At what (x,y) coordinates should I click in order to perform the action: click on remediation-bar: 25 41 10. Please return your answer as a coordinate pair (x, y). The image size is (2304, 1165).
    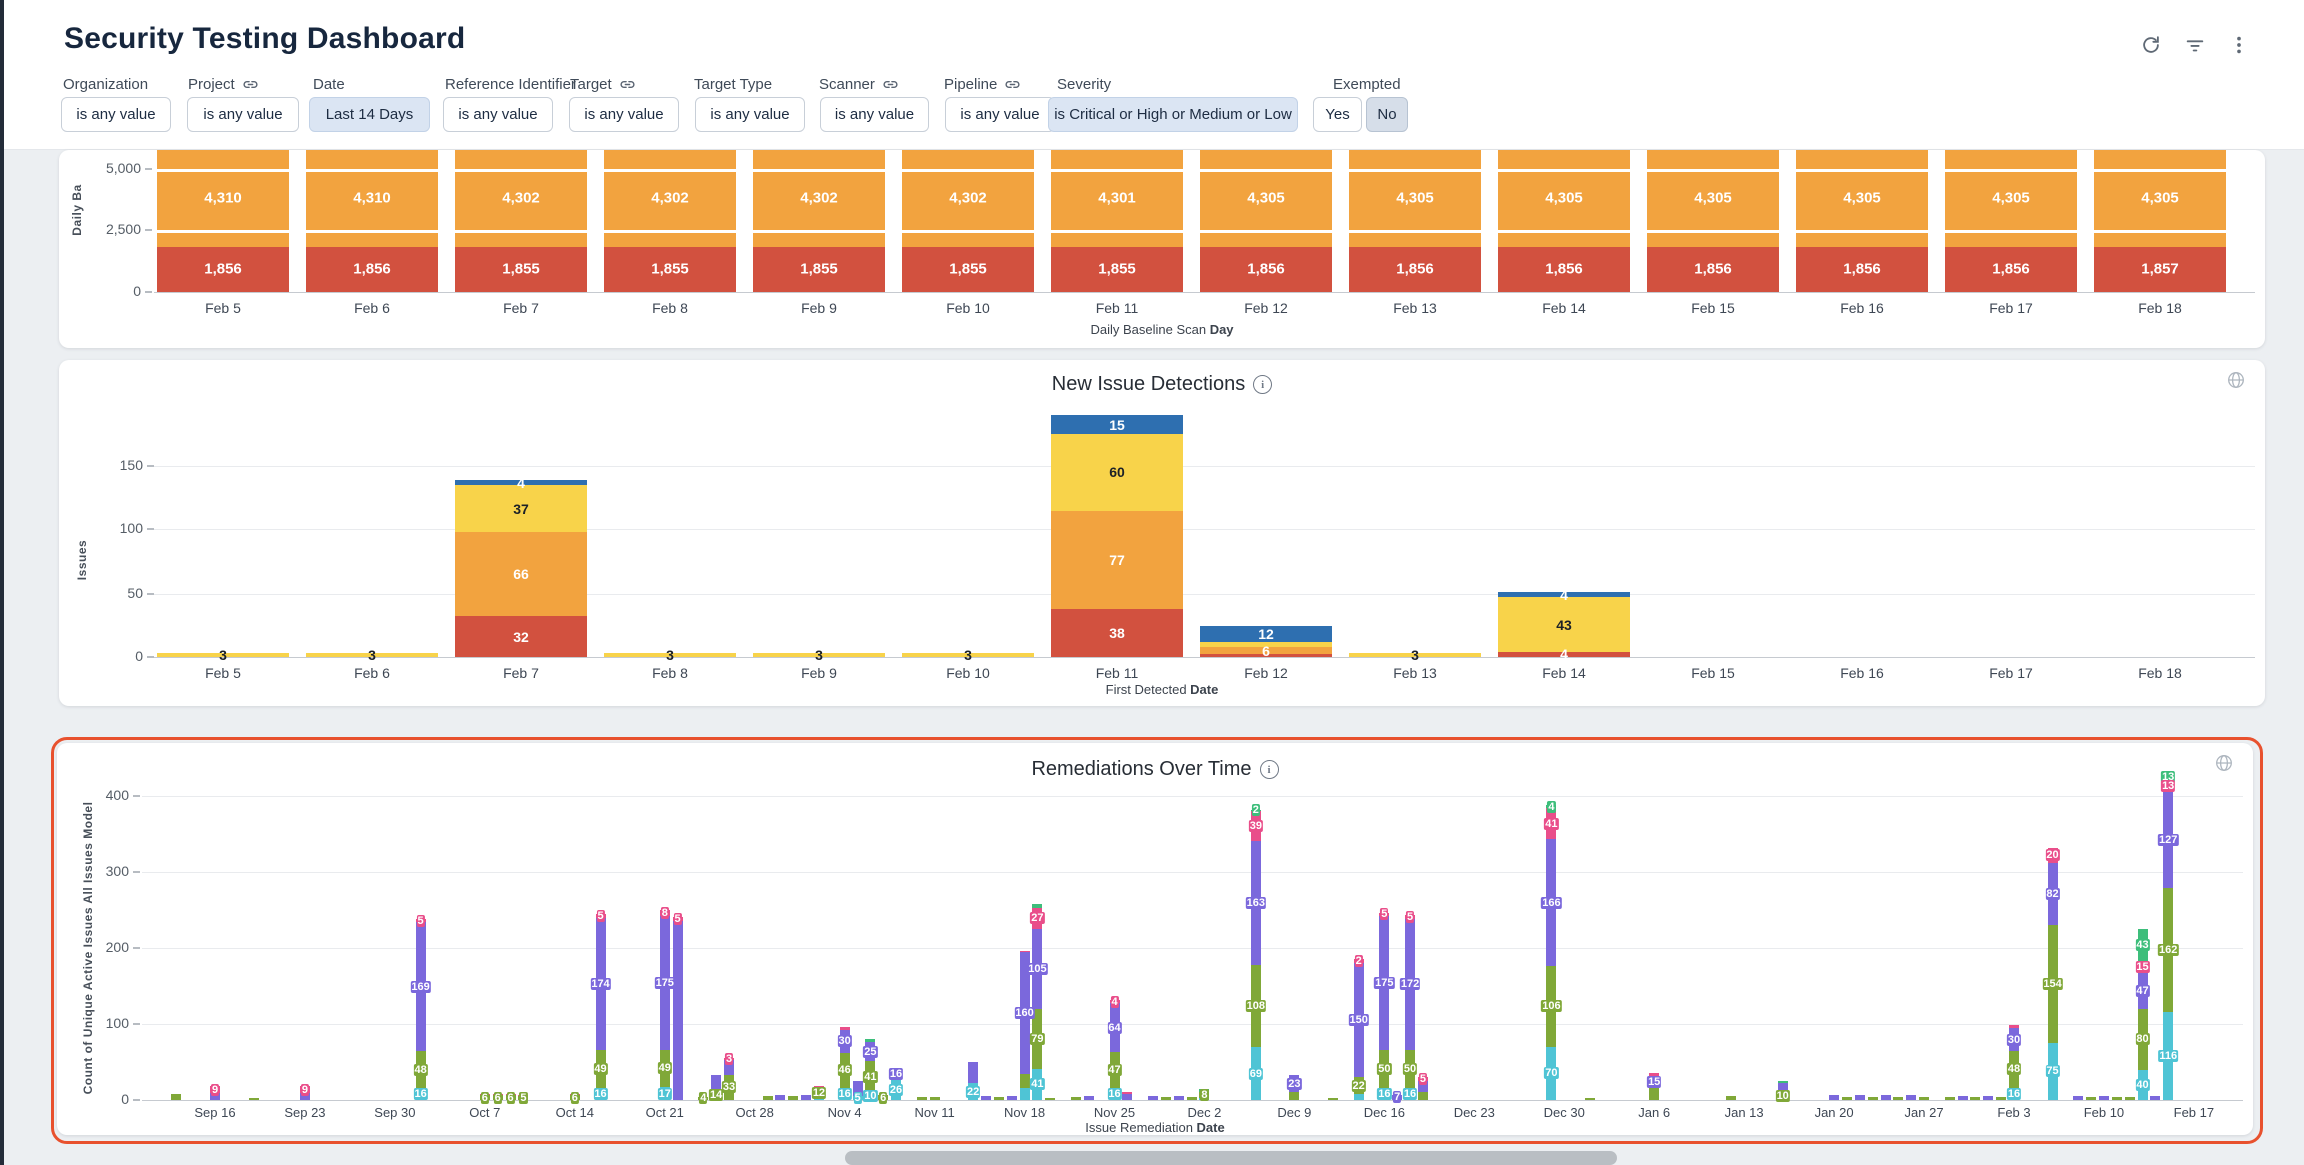
    Looking at the image, I should click on (870, 1071).